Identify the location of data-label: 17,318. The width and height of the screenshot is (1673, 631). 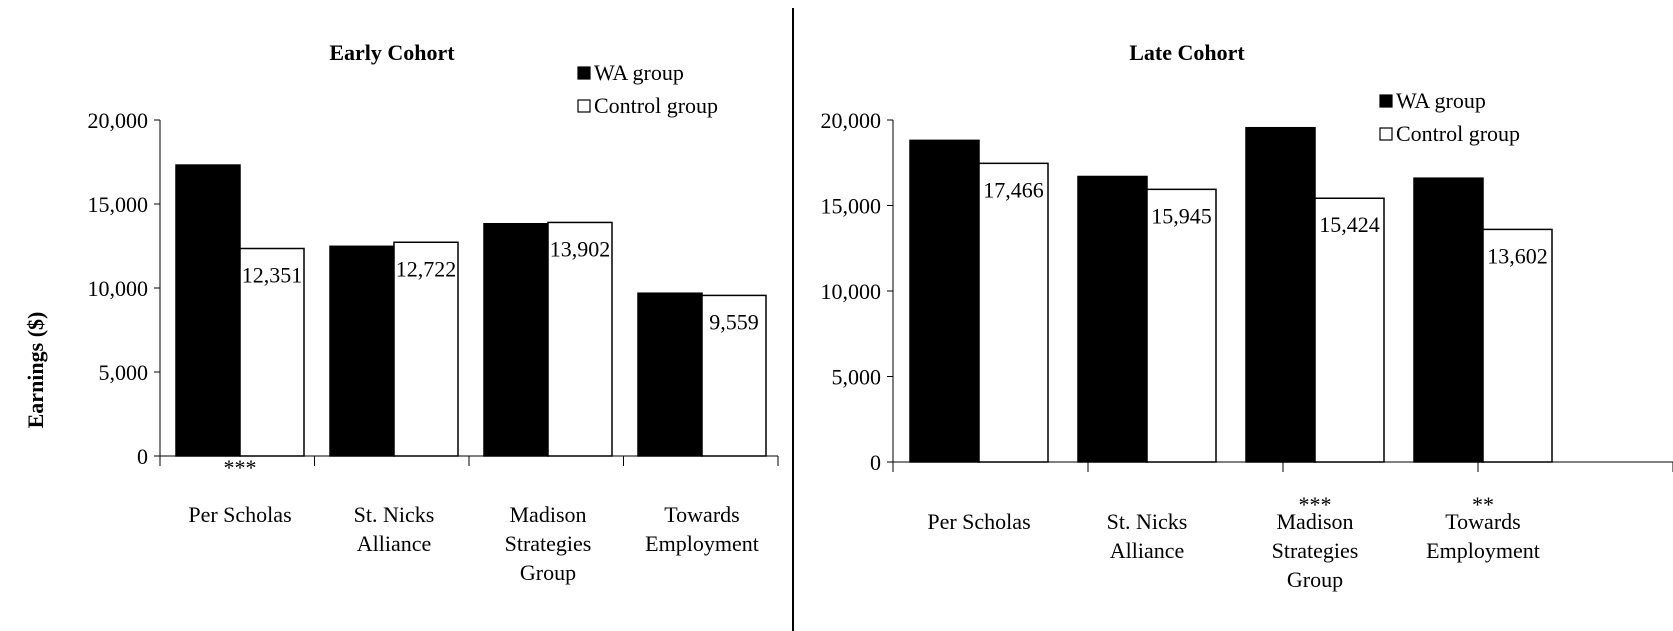
(208, 191).